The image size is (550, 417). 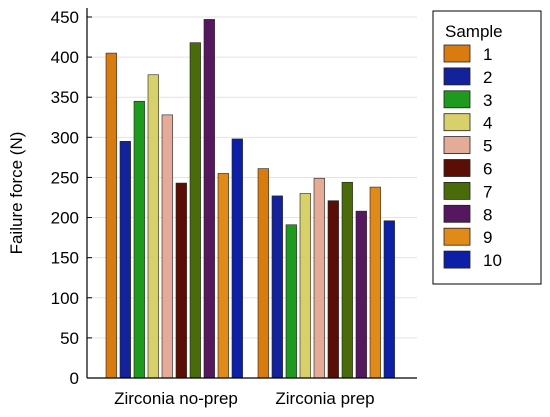 I want to click on legend: Sample 1 2 3 4 5 6 7 8 9 10, so click(x=487, y=147).